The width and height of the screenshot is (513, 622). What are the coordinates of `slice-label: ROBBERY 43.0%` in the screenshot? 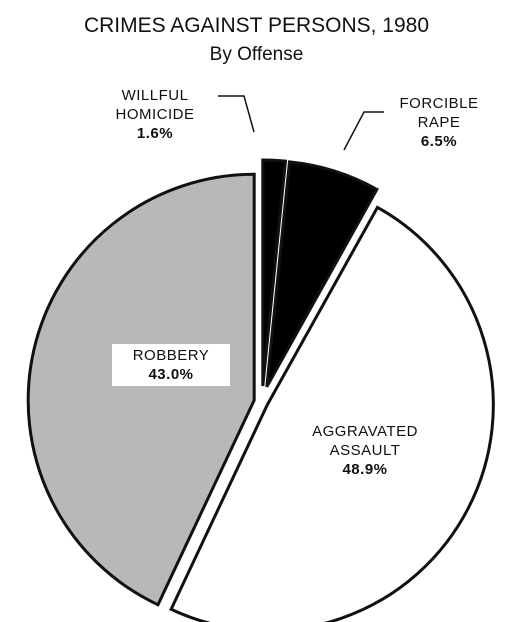 It's located at (171, 365).